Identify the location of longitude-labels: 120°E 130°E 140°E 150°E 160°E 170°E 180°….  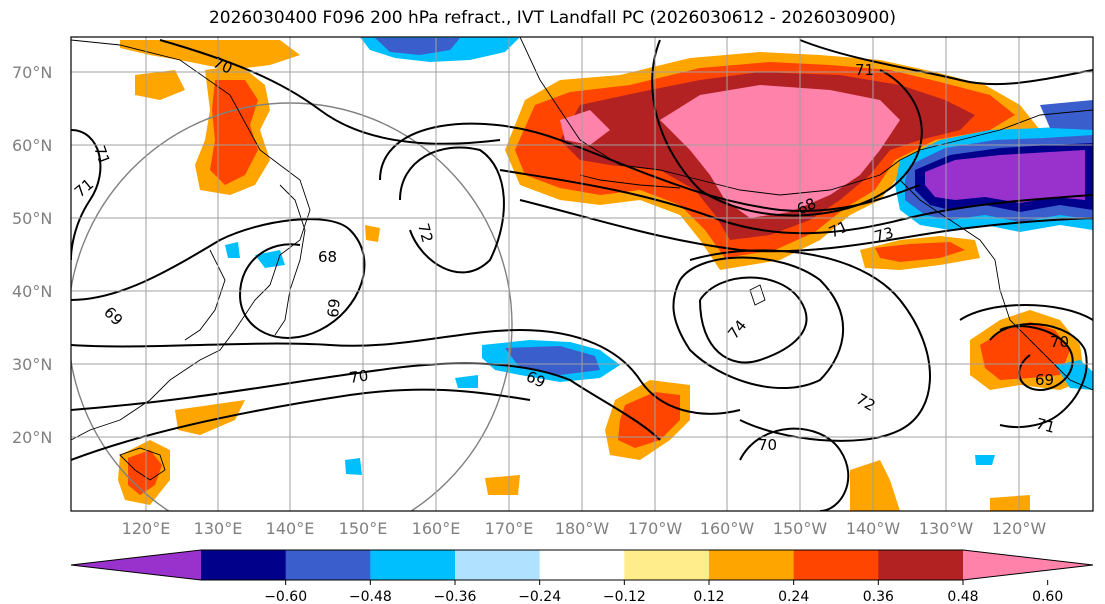
(584, 528).